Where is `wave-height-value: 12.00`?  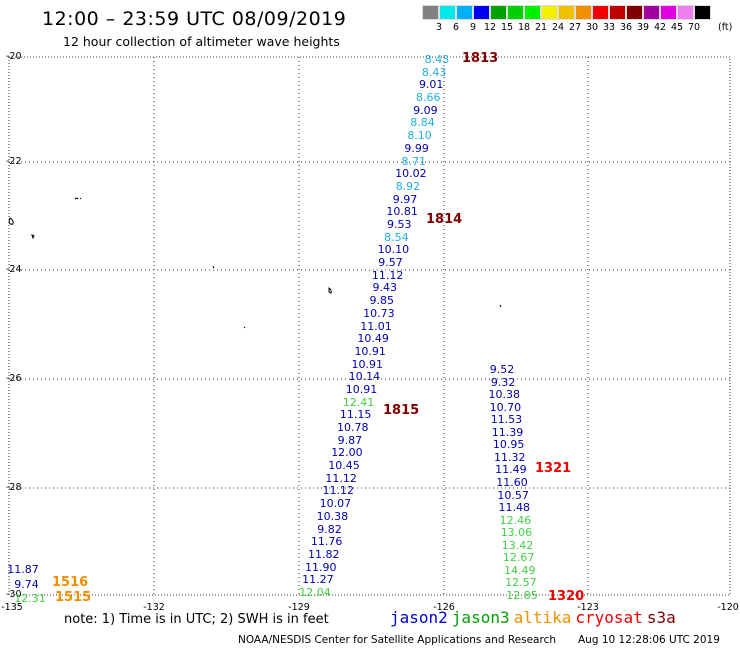 wave-height-value: 12.00 is located at coordinates (347, 453).